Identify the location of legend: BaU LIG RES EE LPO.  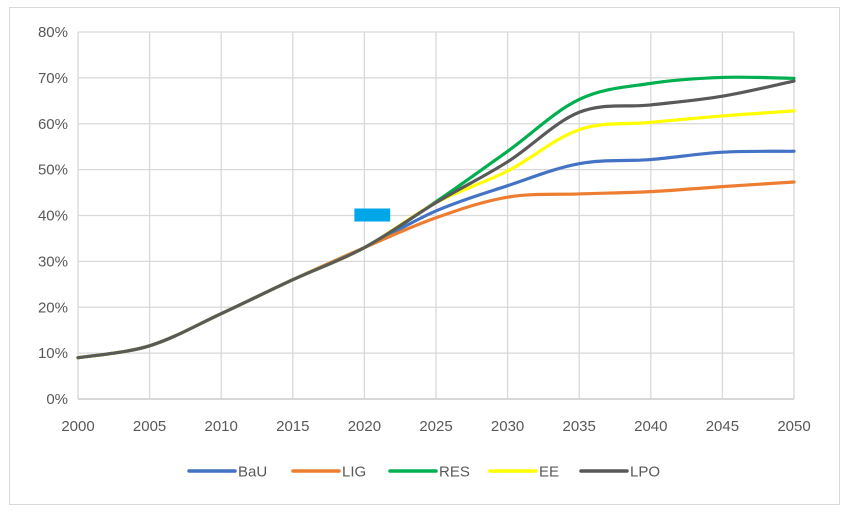
(423, 472).